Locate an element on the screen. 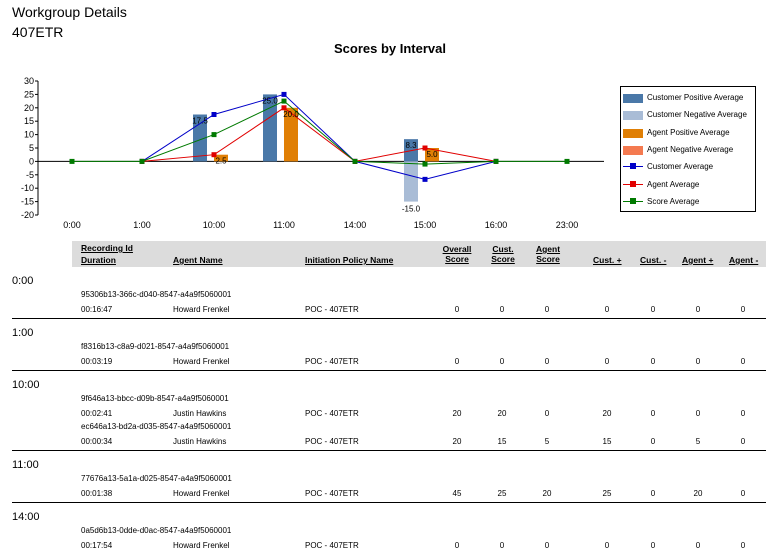 The image size is (780, 550). legend-label: Agent Average is located at coordinates (673, 184).